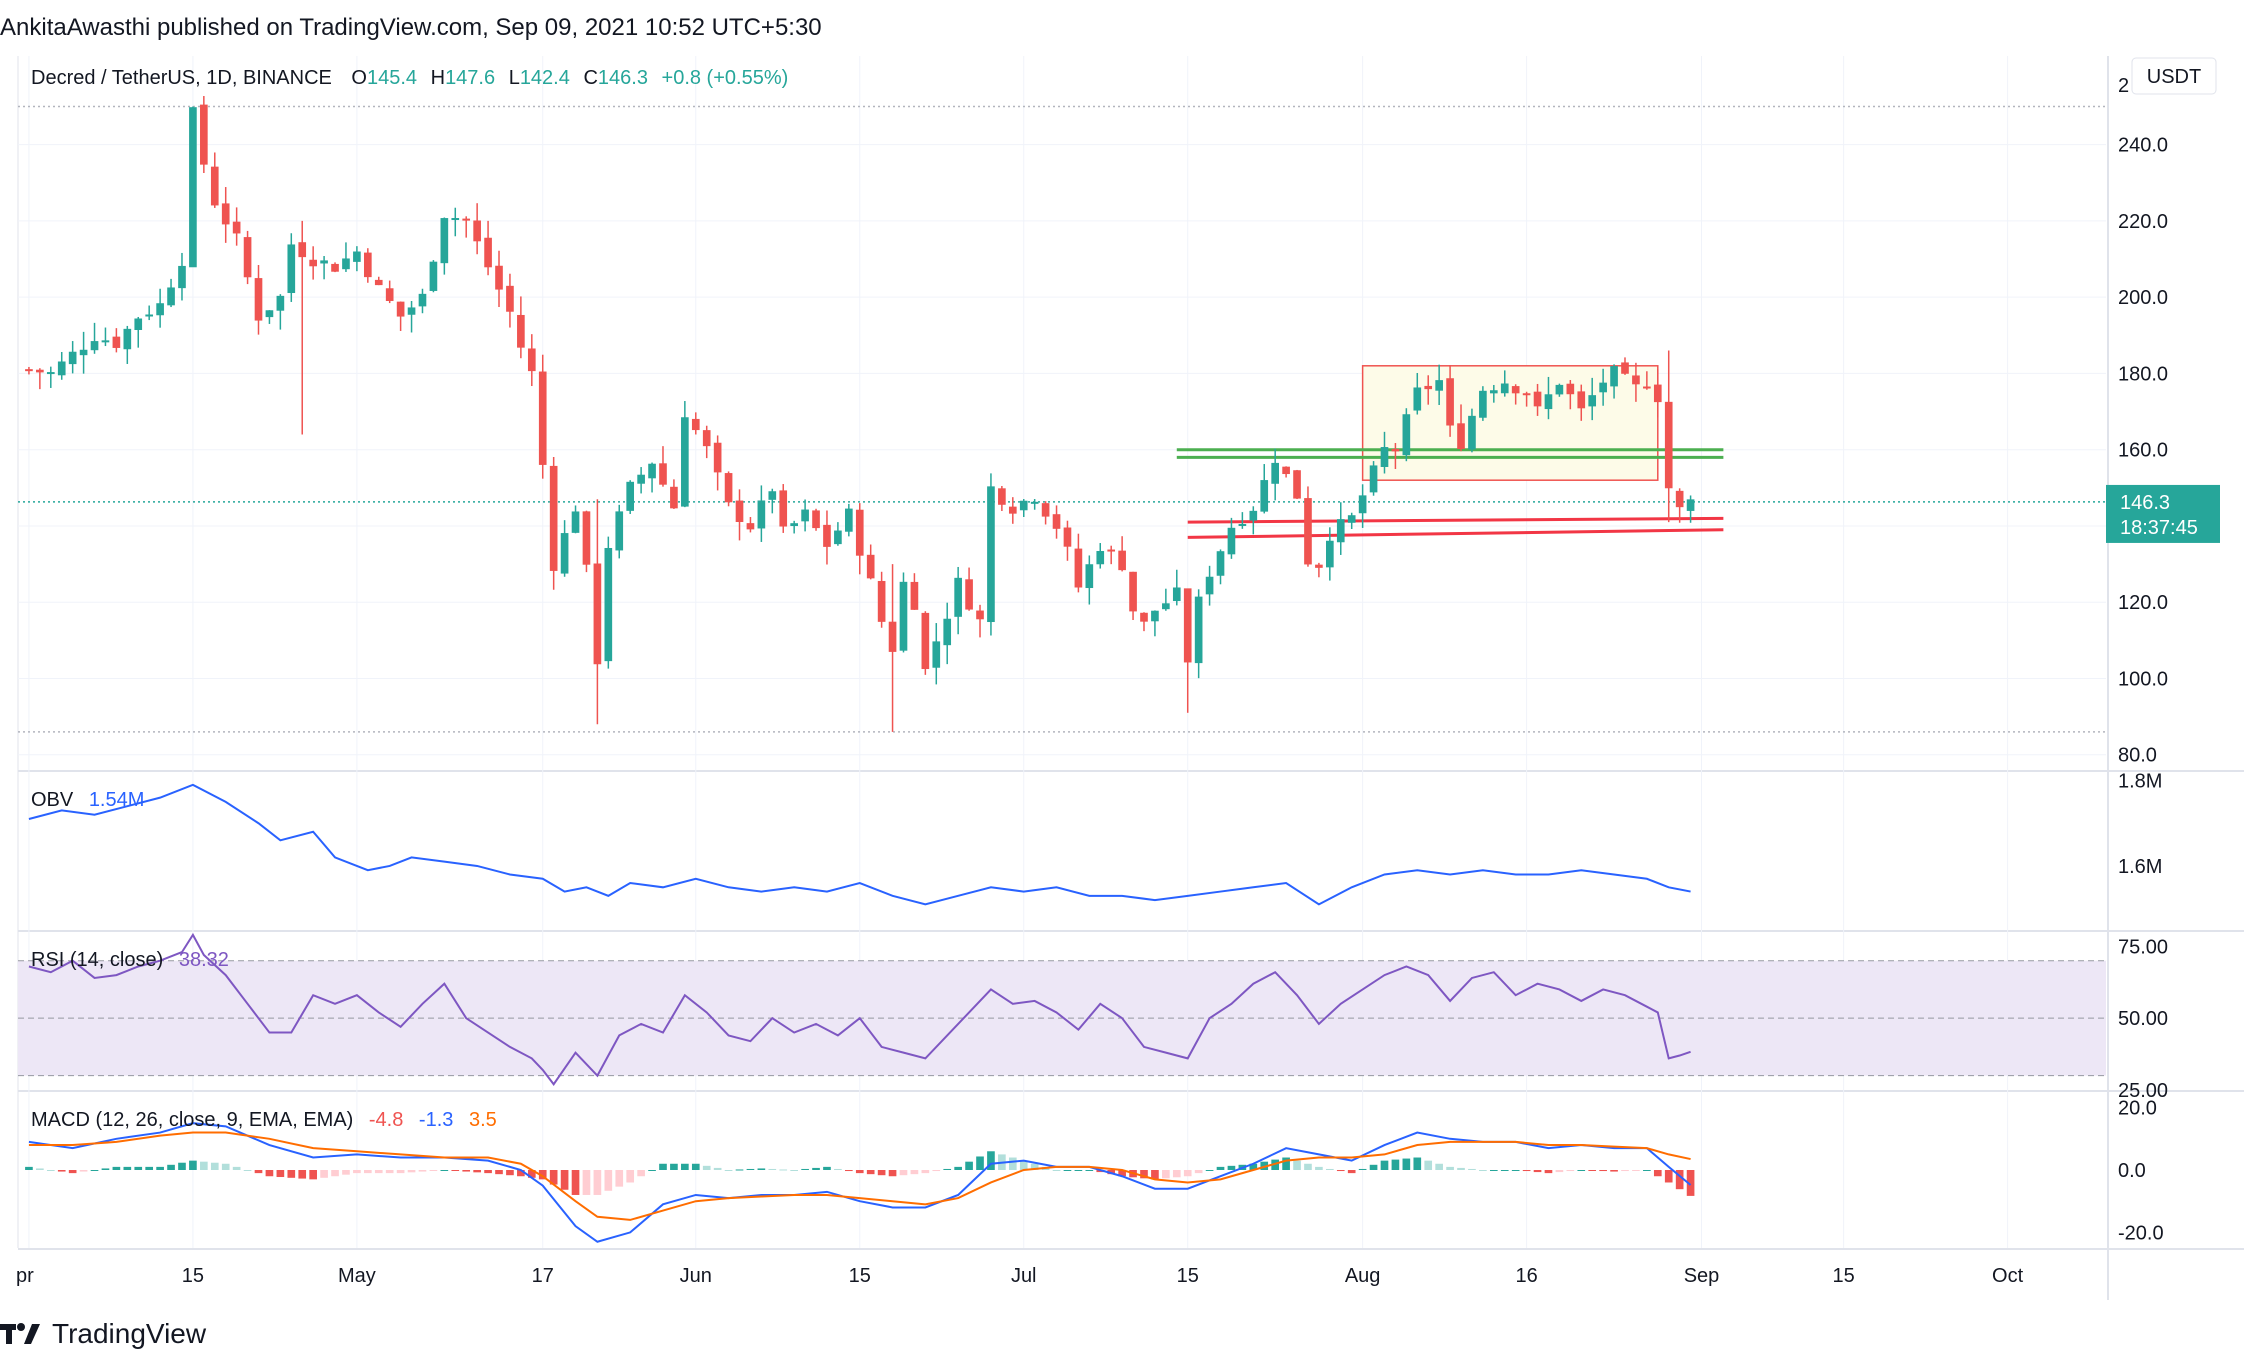 This screenshot has height=1362, width=2244. I want to click on currency-badge: USDT, so click(2174, 76).